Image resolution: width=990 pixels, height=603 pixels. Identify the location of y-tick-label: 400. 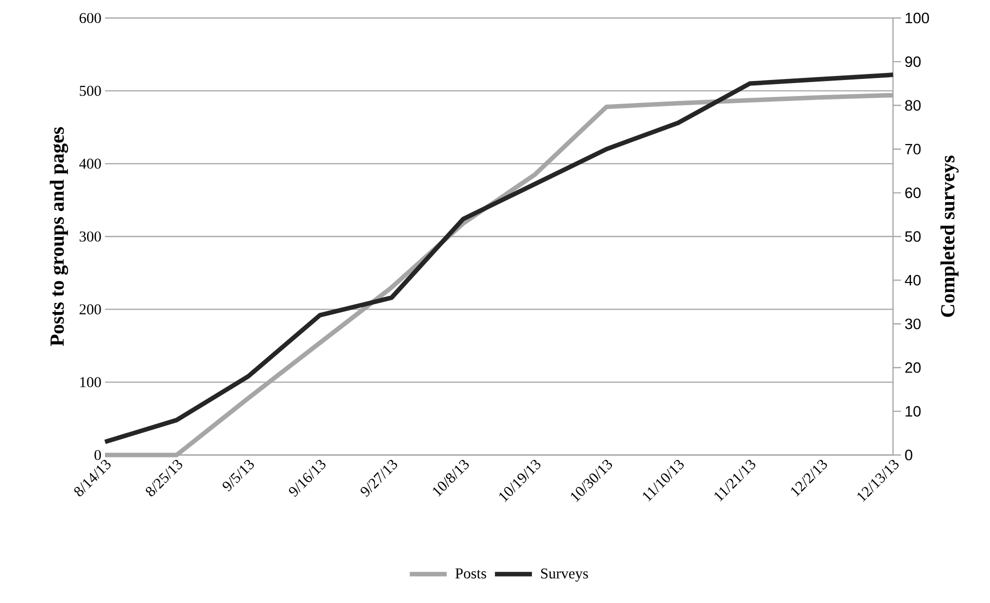
(90, 163).